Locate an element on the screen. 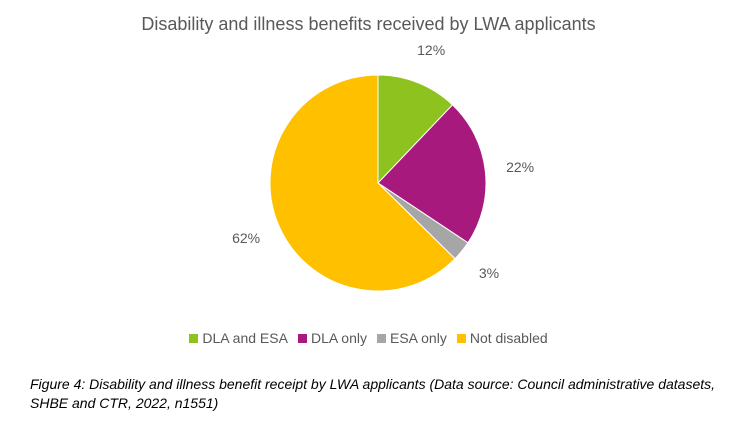  legend: DLA and ESA DLA only ESA only Not disabled is located at coordinates (368, 338).